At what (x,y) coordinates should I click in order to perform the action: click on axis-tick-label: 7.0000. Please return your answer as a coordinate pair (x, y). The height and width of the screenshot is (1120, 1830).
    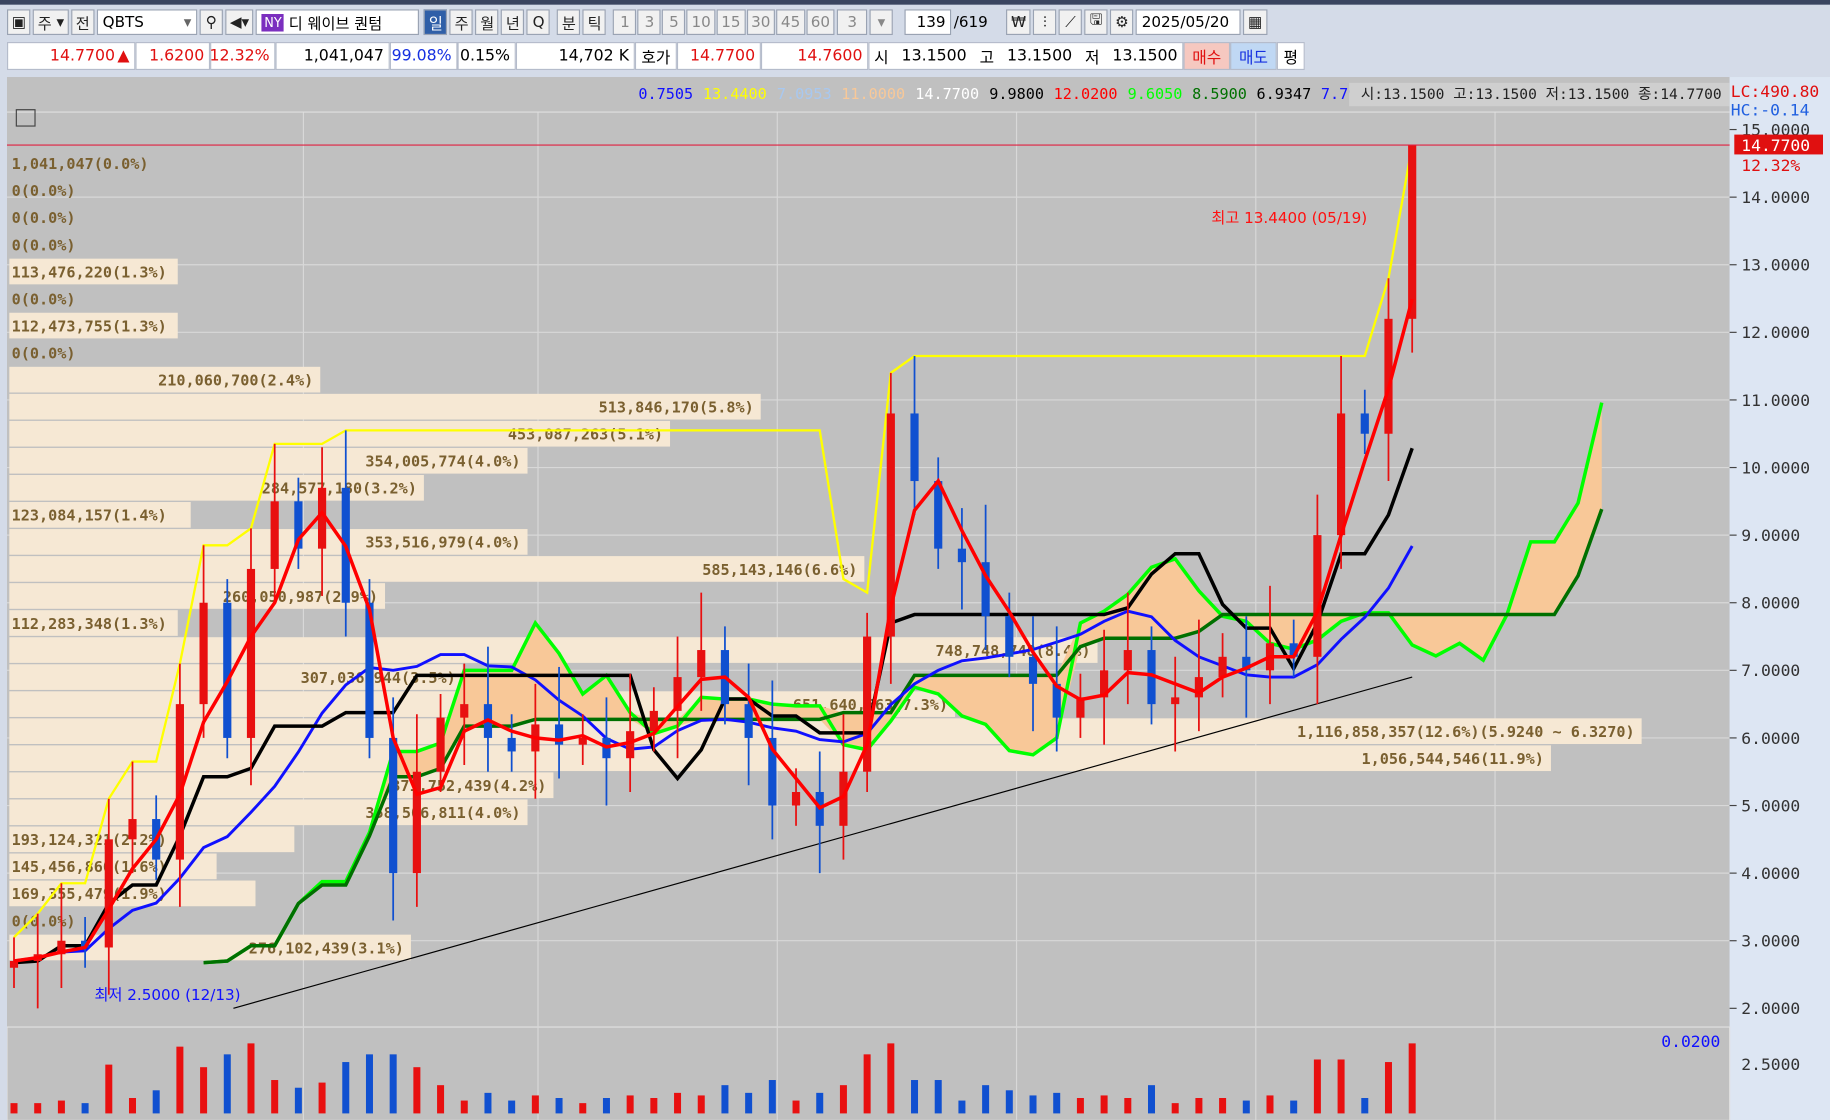
    Looking at the image, I should click on (1770, 670).